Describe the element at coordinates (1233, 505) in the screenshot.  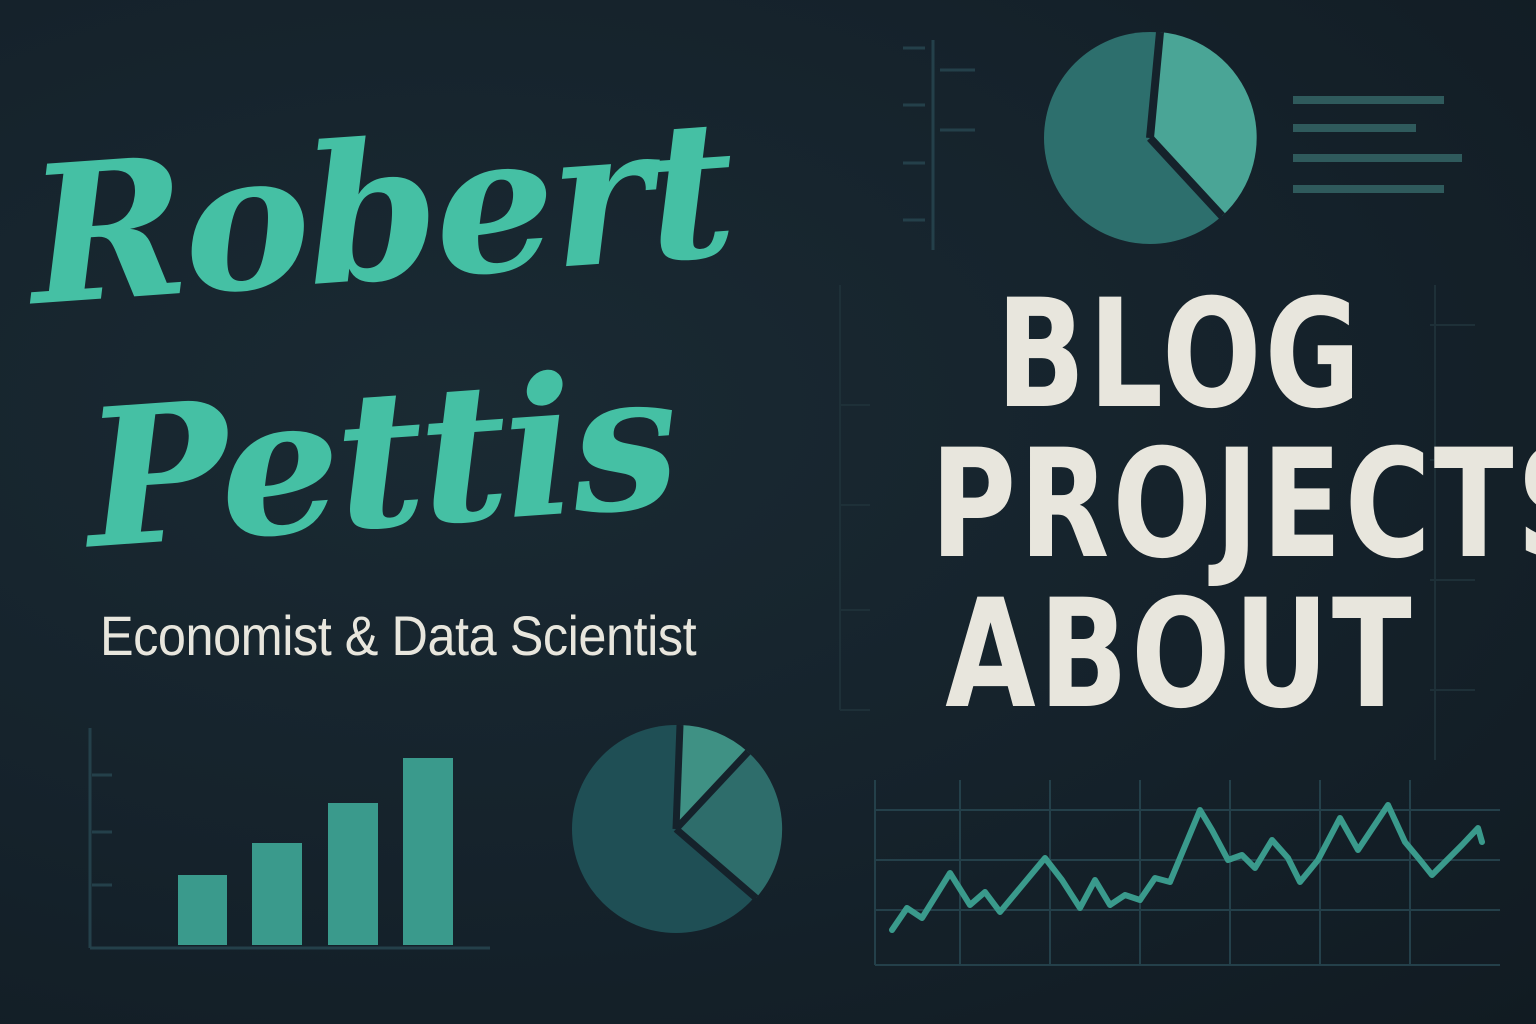
I see `nav-item-projects: PROJECTS` at that location.